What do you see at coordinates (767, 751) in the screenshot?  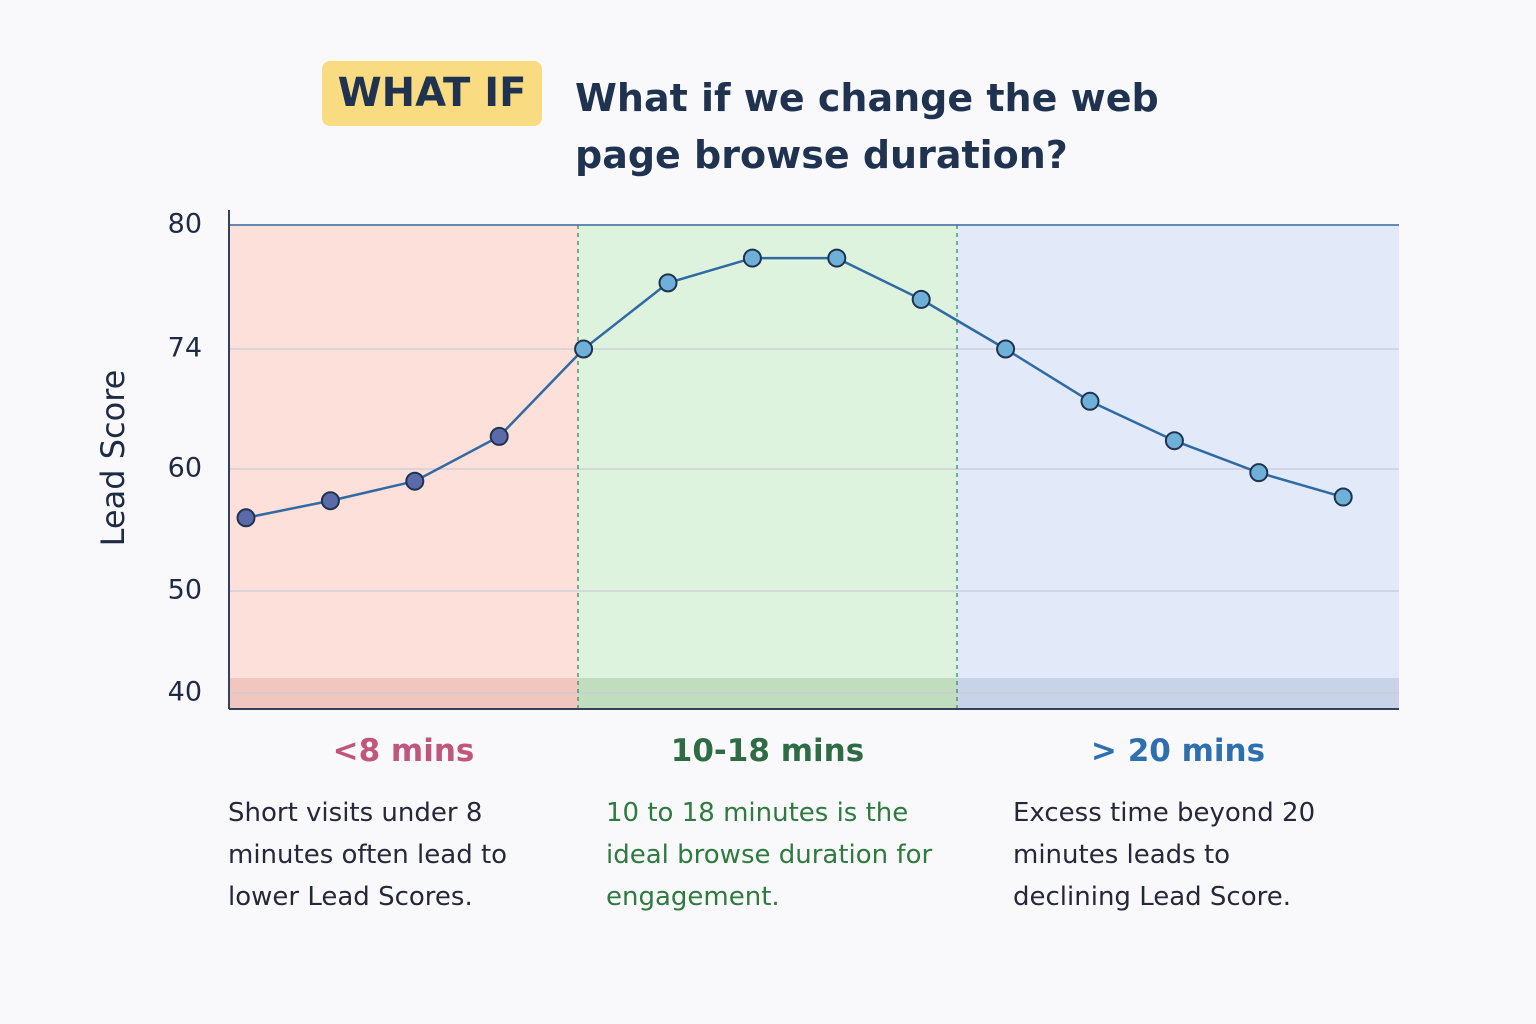 I see `zone-label: 10-18 mins` at bounding box center [767, 751].